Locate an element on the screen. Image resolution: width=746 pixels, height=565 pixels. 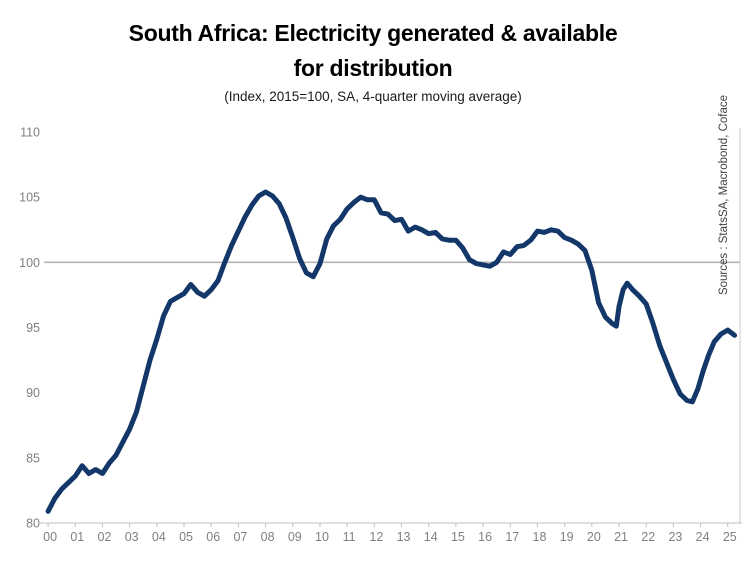
x-tick-label: 17 is located at coordinates (512, 537).